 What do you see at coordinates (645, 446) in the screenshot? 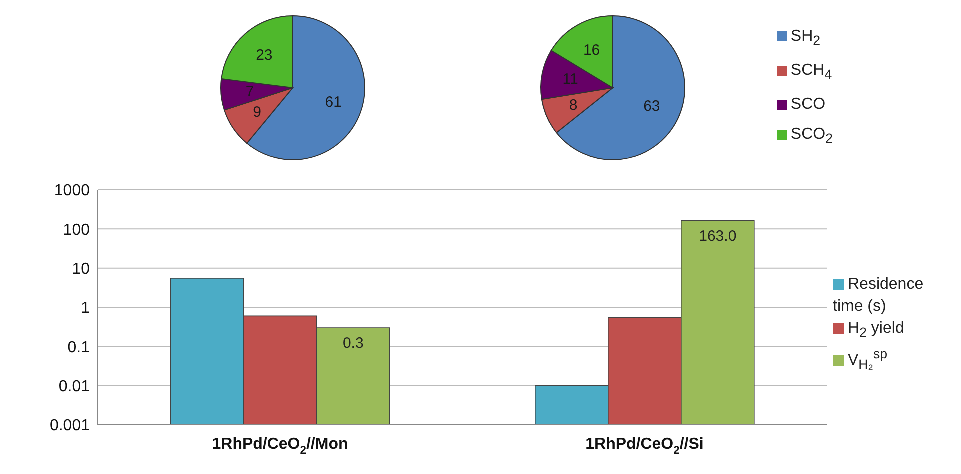
I see `x-tick-label: 1RhPd/CeO$_{2}$//Si` at bounding box center [645, 446].